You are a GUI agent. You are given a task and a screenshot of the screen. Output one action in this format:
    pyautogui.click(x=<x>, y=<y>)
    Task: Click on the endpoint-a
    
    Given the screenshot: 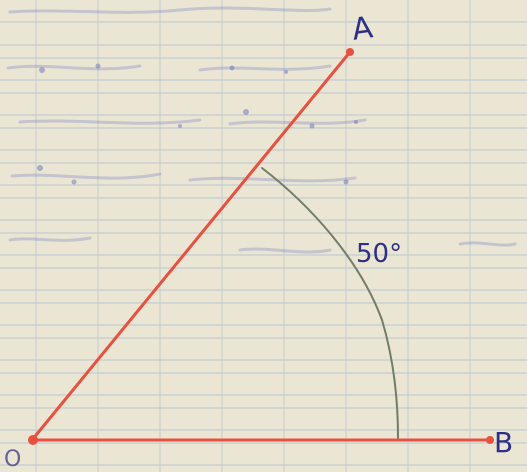 What is the action you would take?
    pyautogui.click(x=350, y=52)
    